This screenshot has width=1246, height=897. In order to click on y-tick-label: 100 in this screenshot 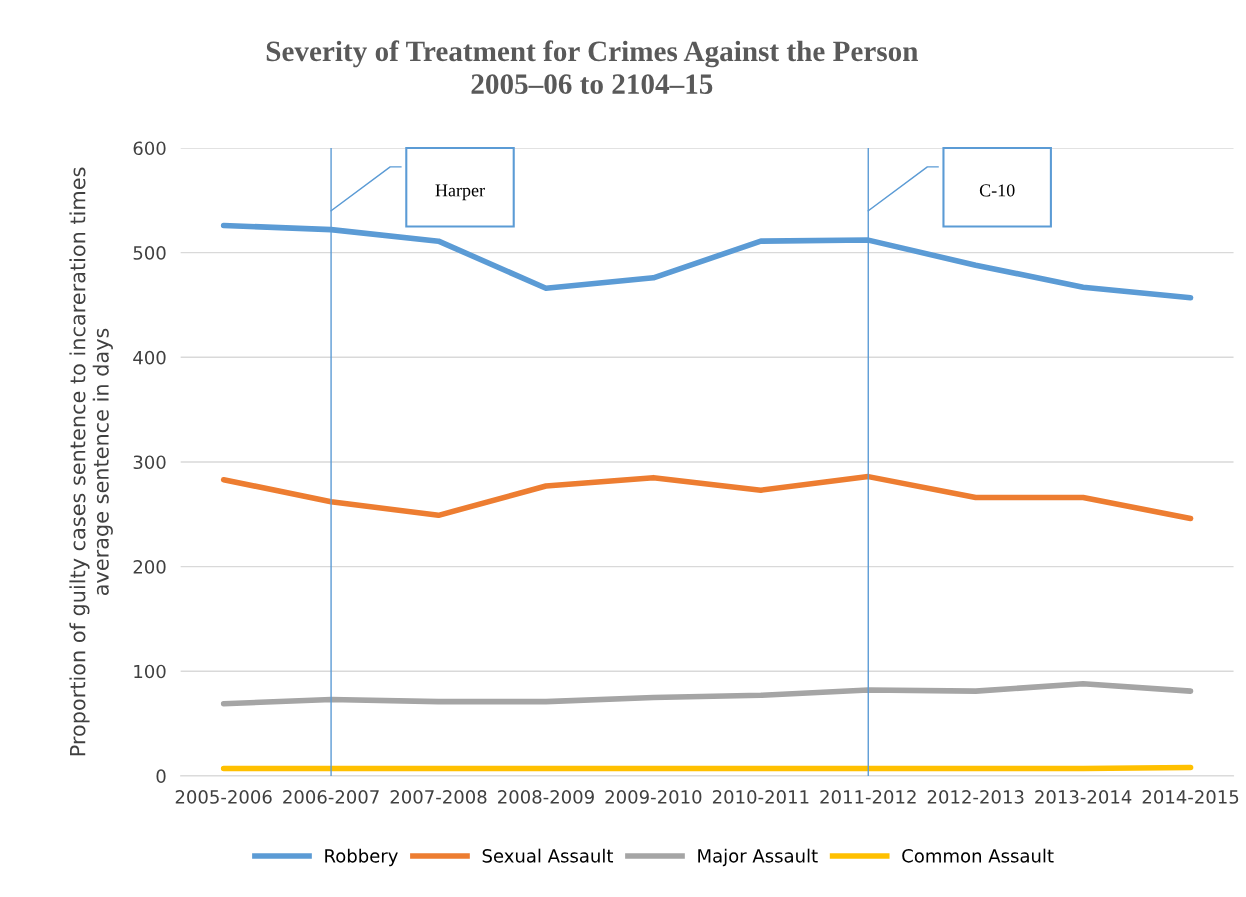, I will do `click(150, 671)`.